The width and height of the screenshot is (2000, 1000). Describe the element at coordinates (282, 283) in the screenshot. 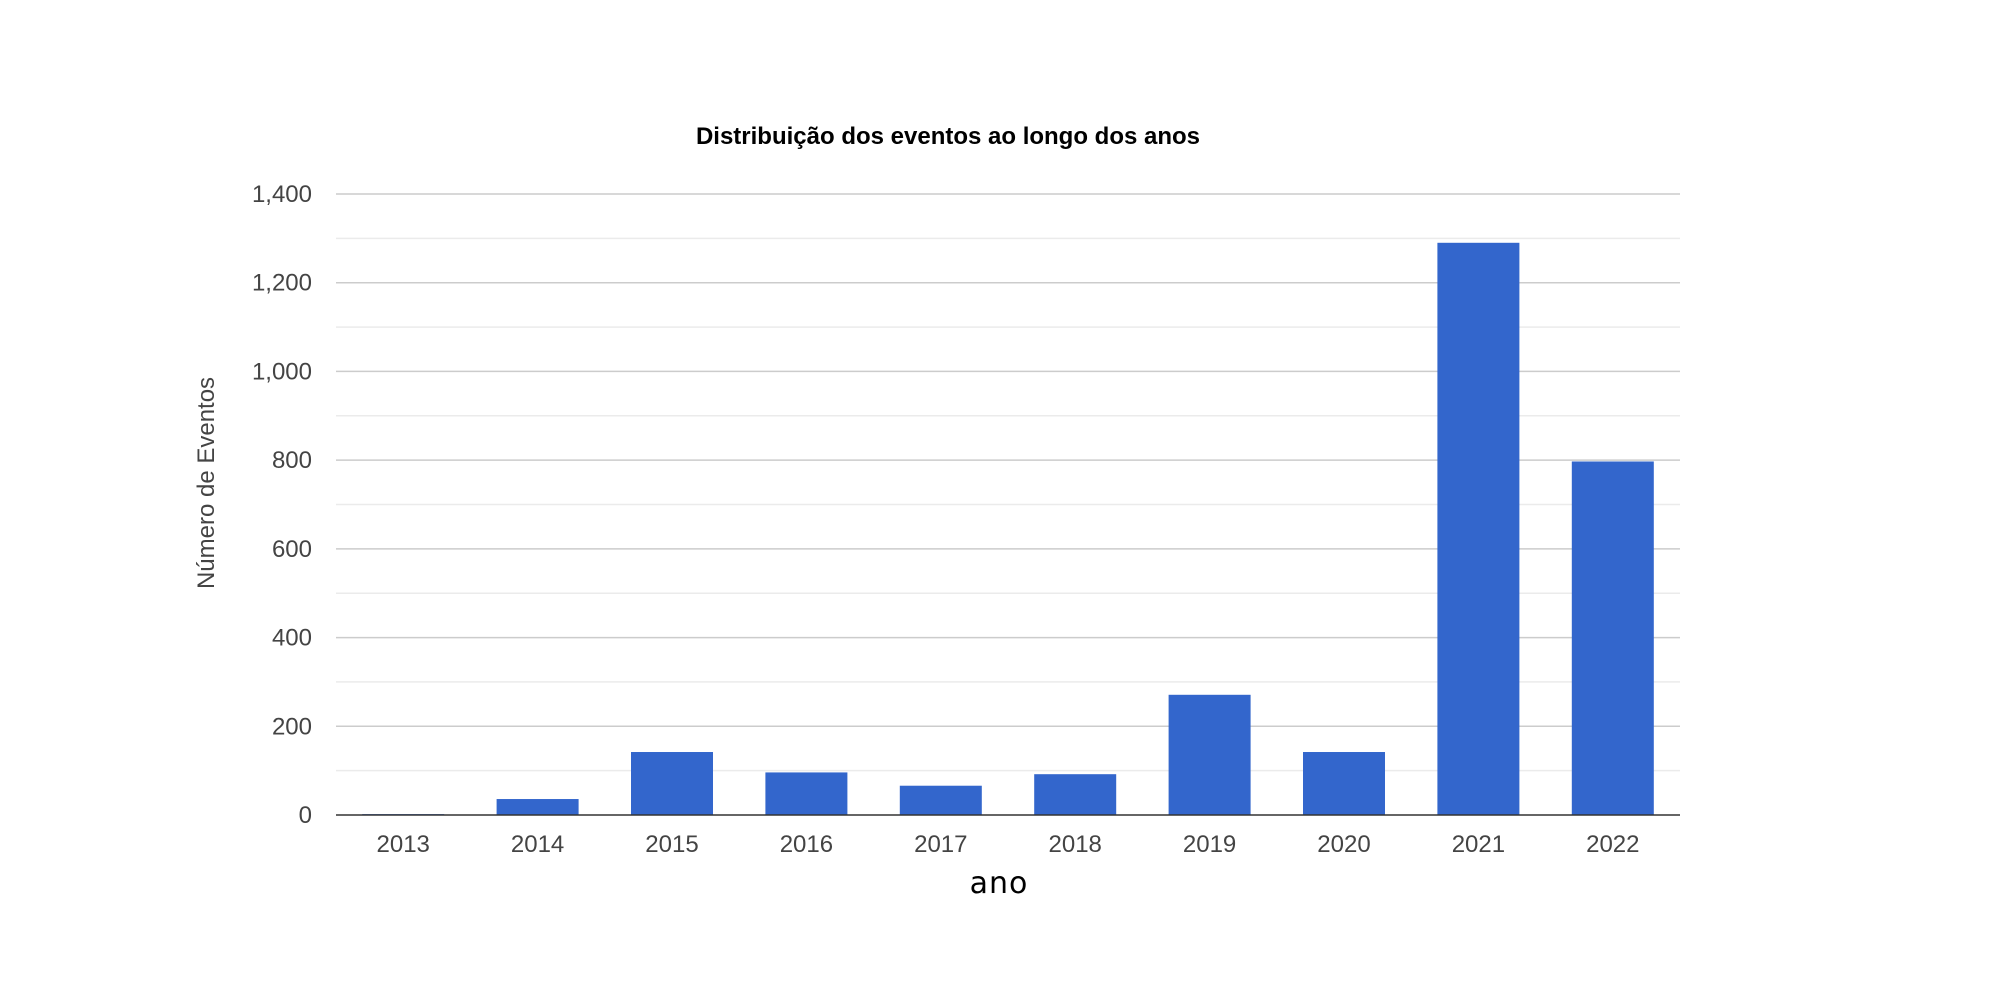

I see `y-tick-label: 1,200` at that location.